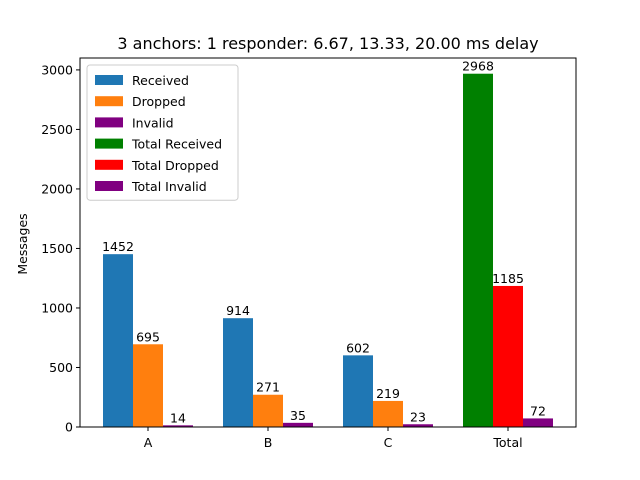  What do you see at coordinates (358, 347) in the screenshot?
I see `data-label: 602` at bounding box center [358, 347].